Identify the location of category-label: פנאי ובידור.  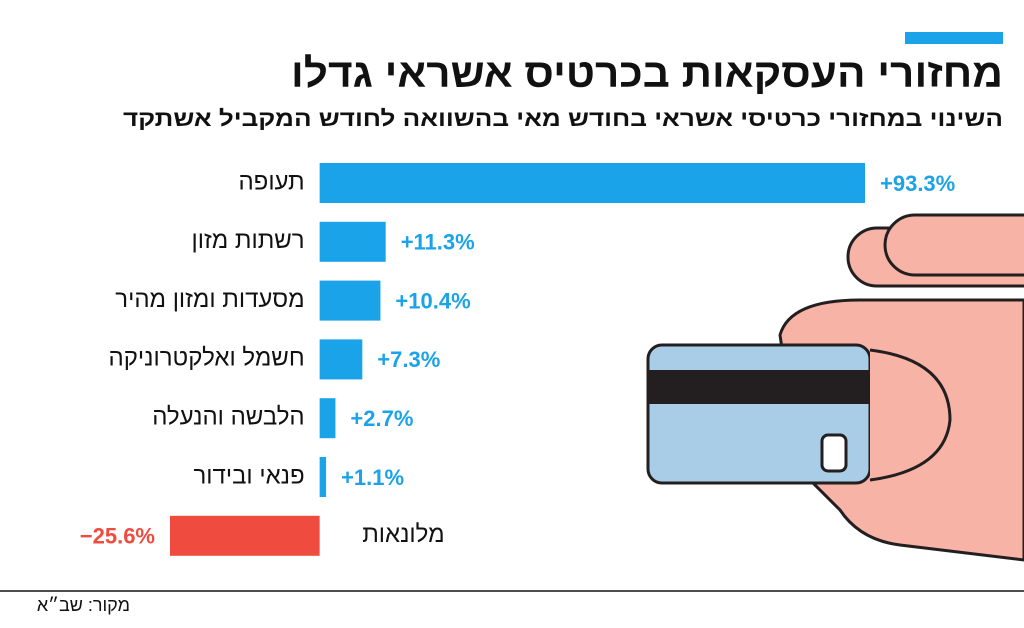
(248, 475).